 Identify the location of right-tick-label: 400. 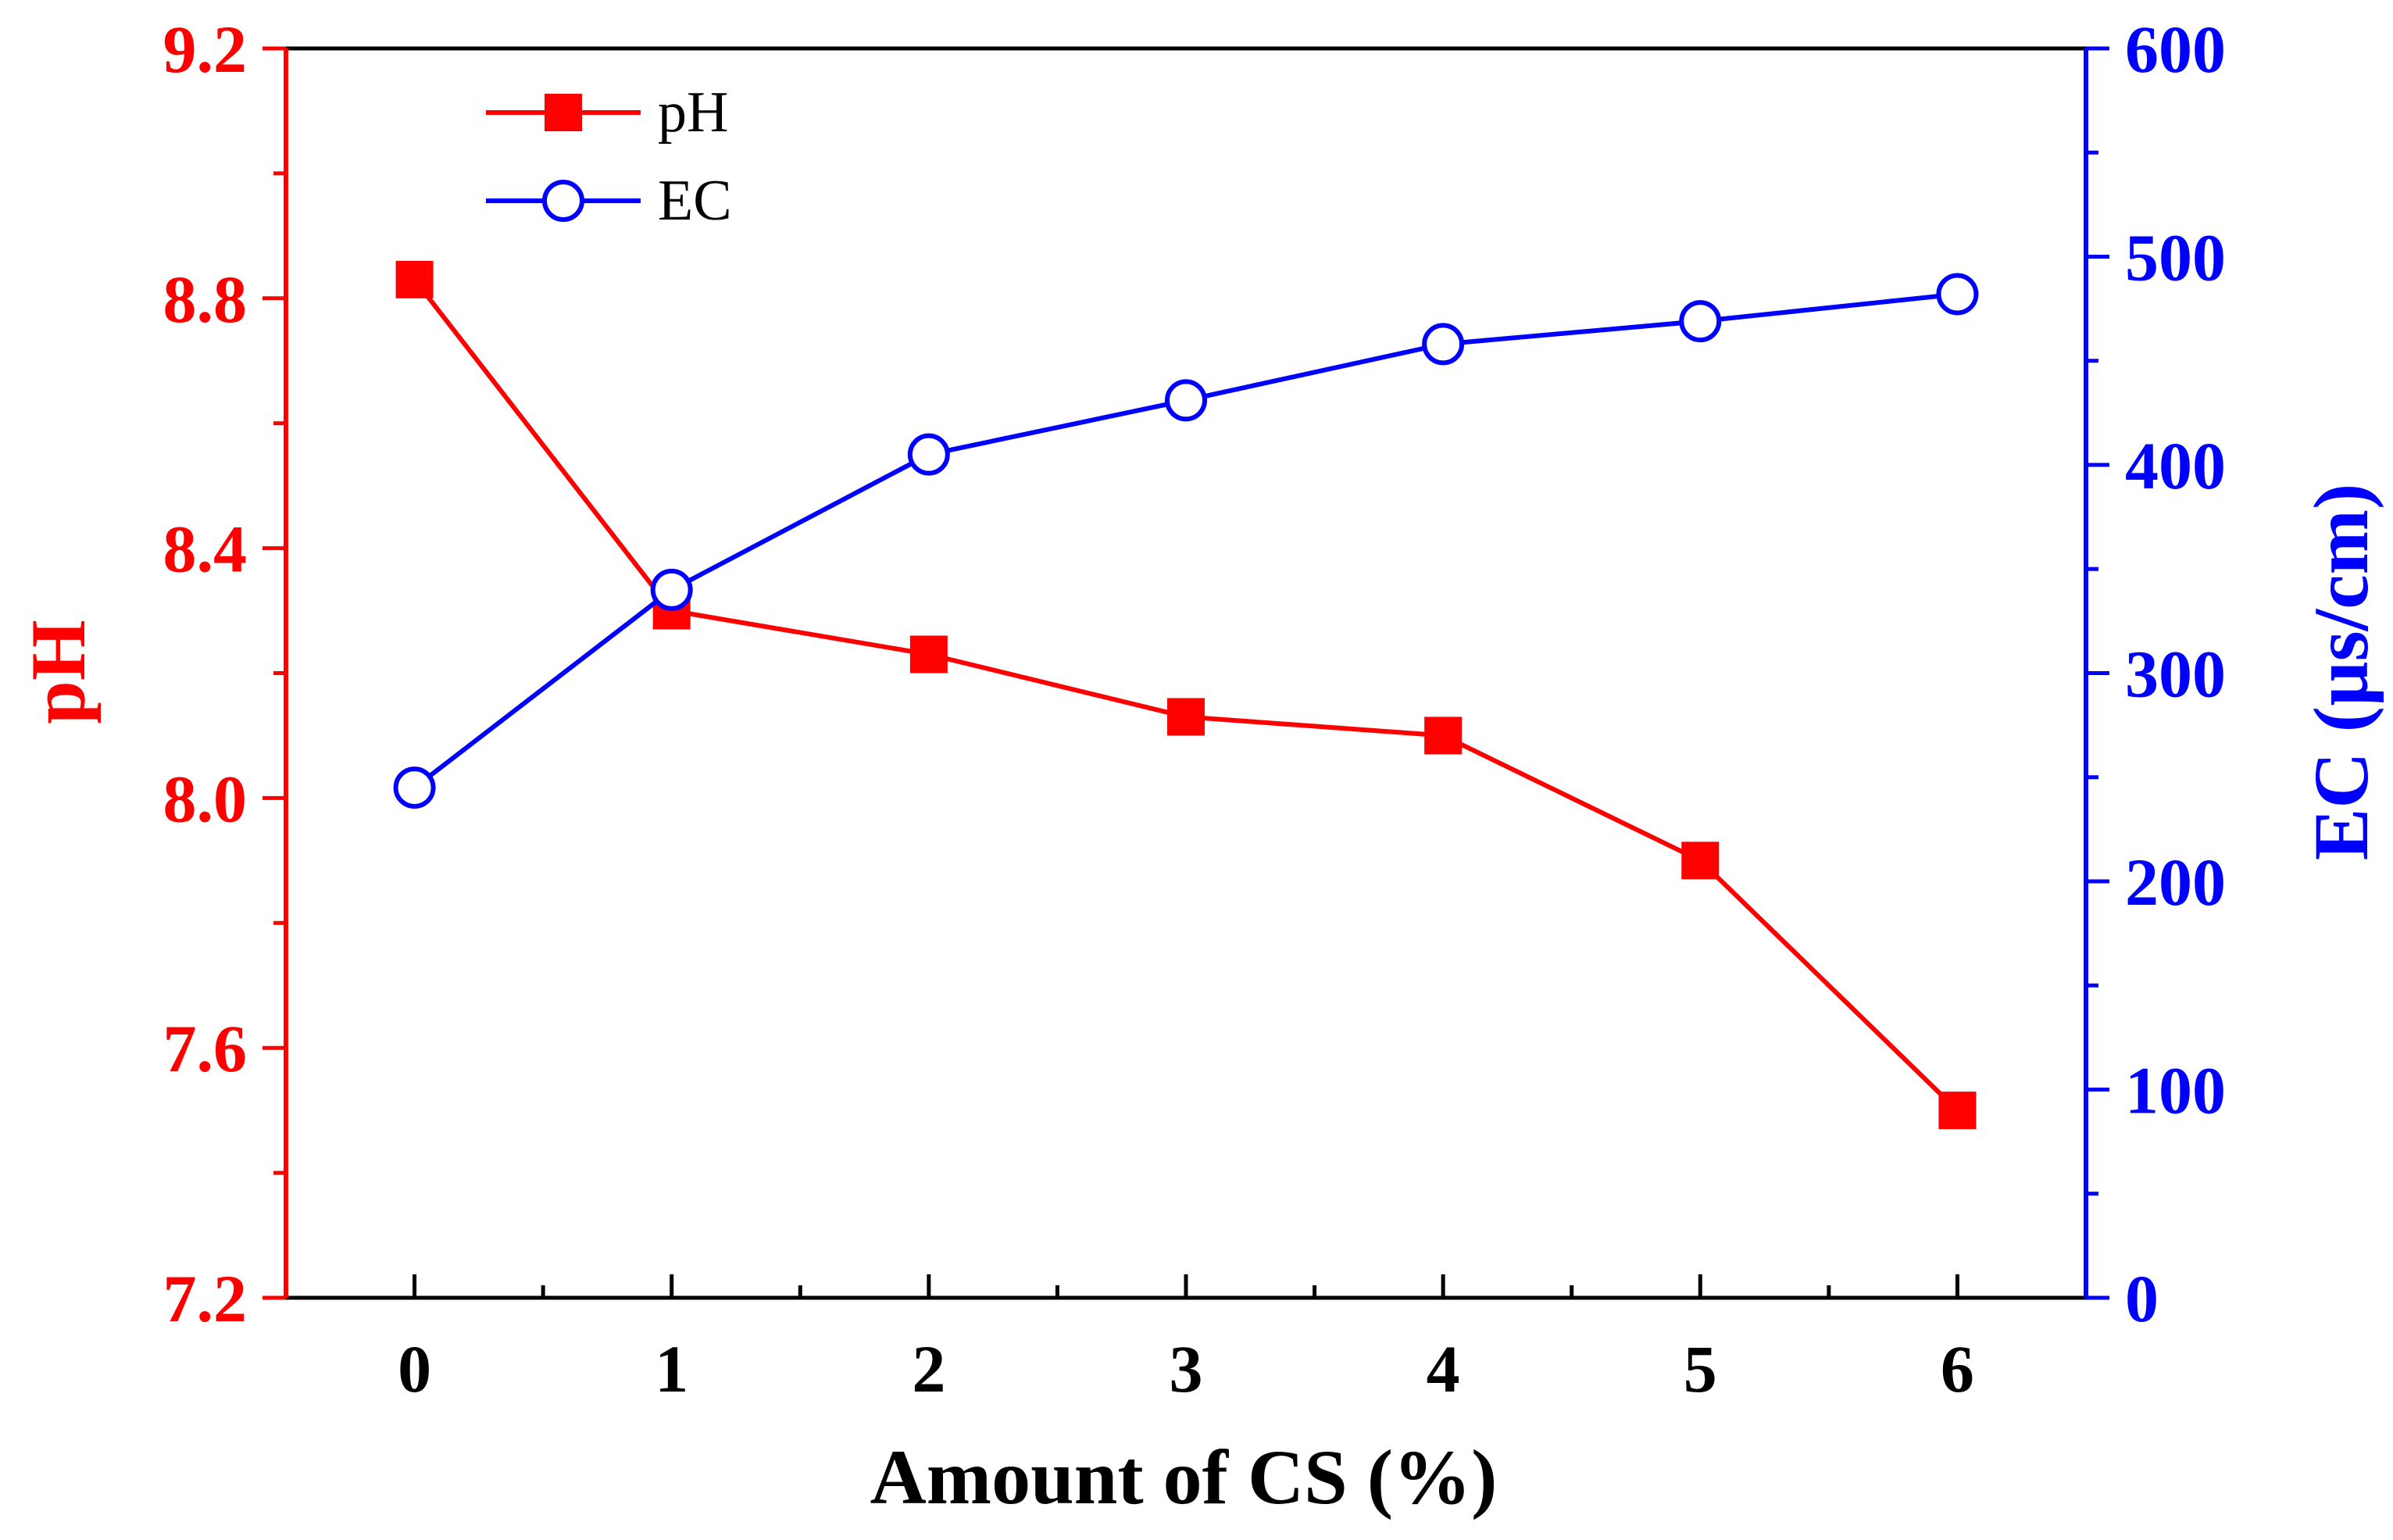
(2175, 465).